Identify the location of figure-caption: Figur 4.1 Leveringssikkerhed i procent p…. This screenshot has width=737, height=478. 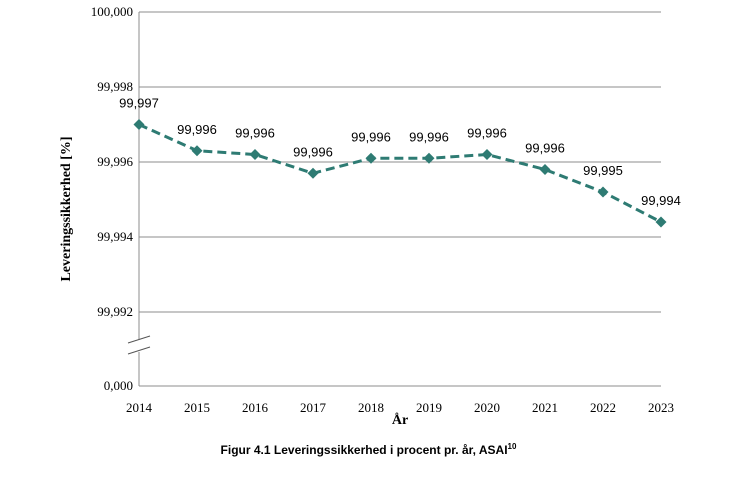
(368, 449).